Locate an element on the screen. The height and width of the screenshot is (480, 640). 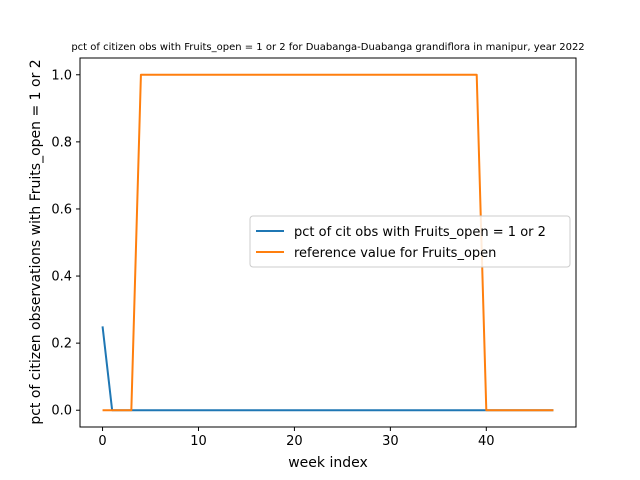
legend-label-series-1: pct of cit obs with Fruits_open = 1 or 2 is located at coordinates (420, 232).